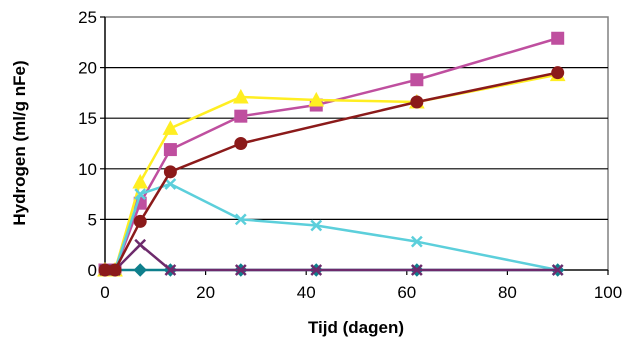 Image resolution: width=626 pixels, height=344 pixels. Describe the element at coordinates (608, 292) in the screenshot. I see `x-tick-label: 100` at that location.